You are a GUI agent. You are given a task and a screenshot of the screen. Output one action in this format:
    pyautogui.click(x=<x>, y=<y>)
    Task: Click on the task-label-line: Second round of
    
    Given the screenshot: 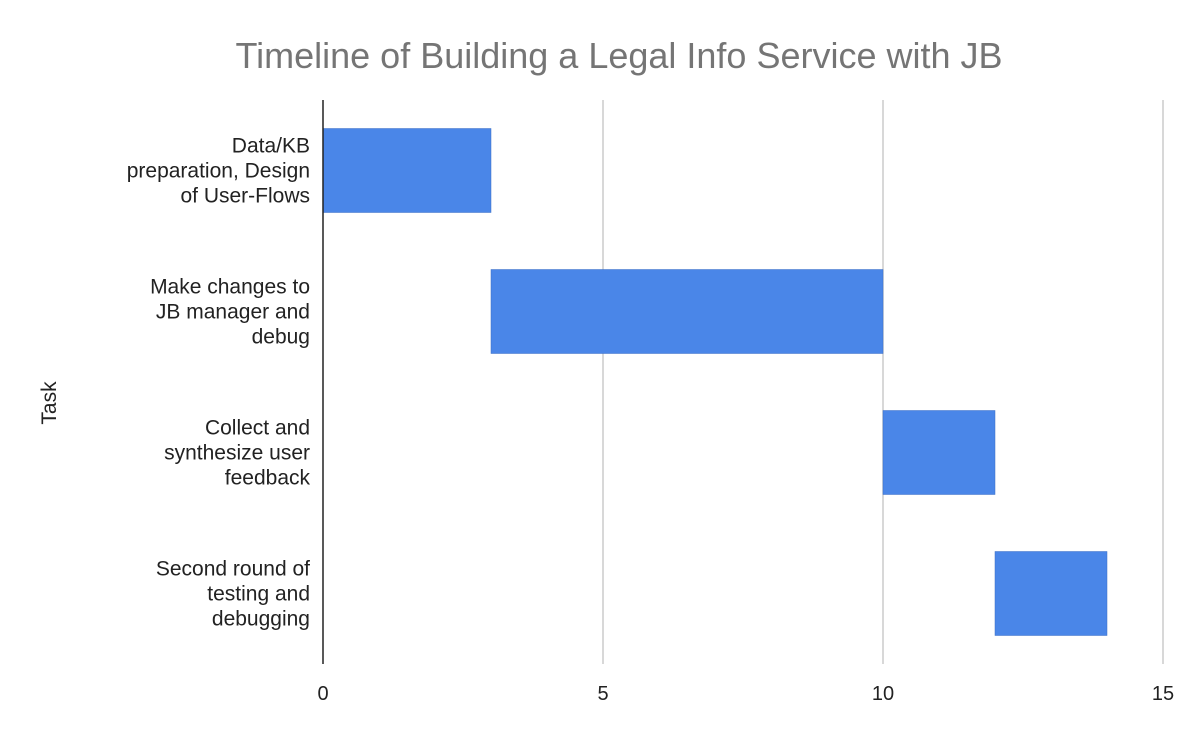 What is the action you would take?
    pyautogui.click(x=233, y=569)
    